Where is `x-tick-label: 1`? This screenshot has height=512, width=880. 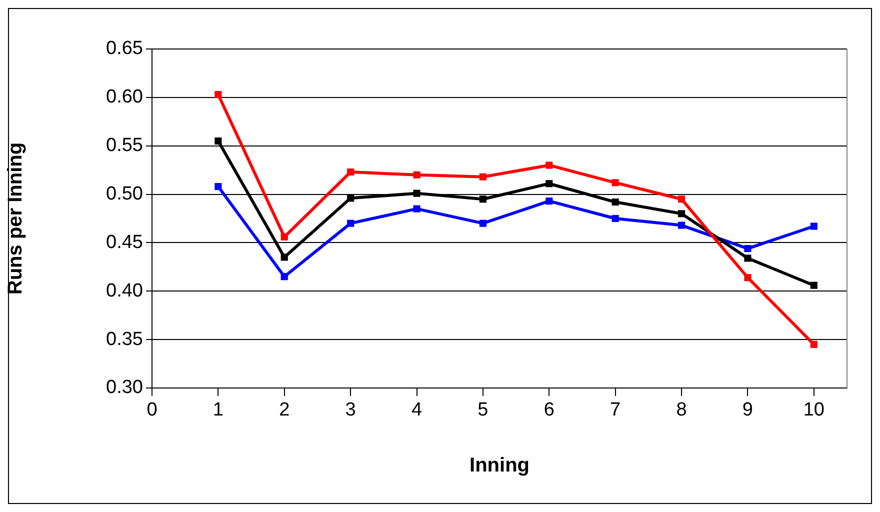 x-tick-label: 1 is located at coordinates (218, 410).